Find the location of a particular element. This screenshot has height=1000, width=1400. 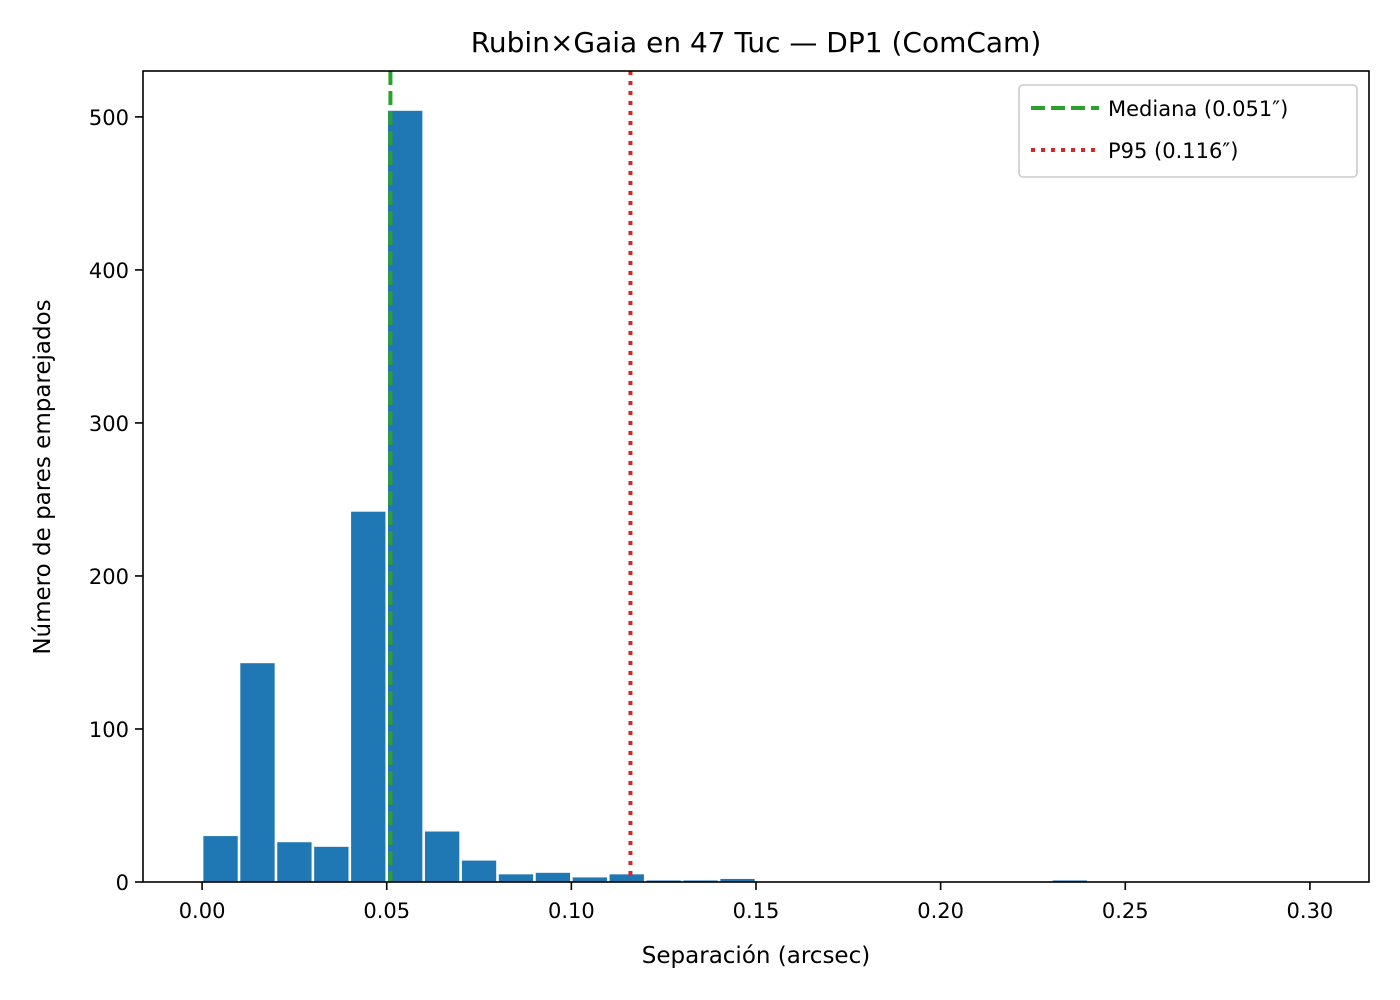

y-axis: 0 100 200 300 400 500 is located at coordinates (116, 500).